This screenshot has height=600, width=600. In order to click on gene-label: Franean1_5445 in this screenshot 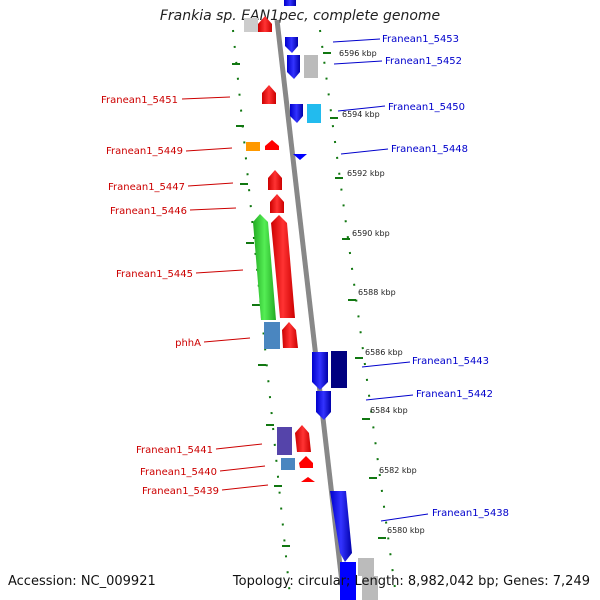, I will do `click(154, 274)`.